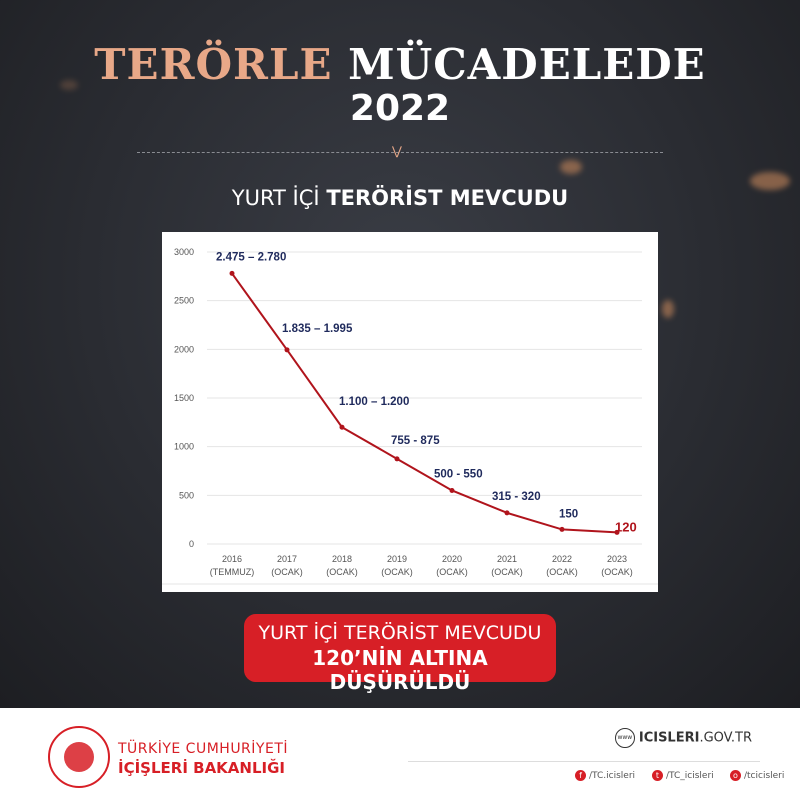 The image size is (800, 800). Describe the element at coordinates (447, 198) in the screenshot. I see `subtitle-bold: TERÖRİST MEVCUDU` at that location.